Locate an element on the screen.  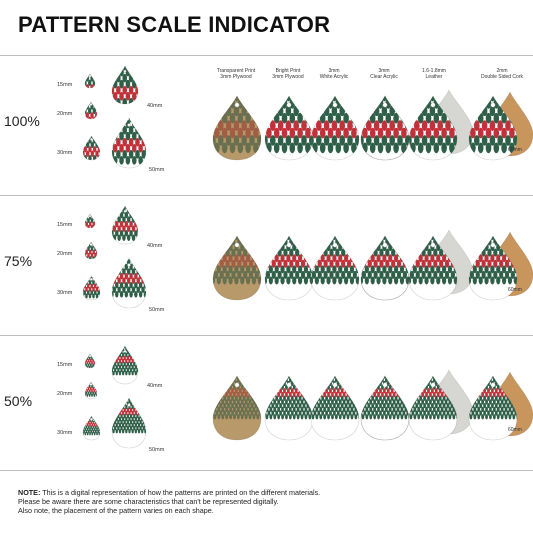
material-header: Bright Print 3mm Plywood is located at coordinates (288, 74).